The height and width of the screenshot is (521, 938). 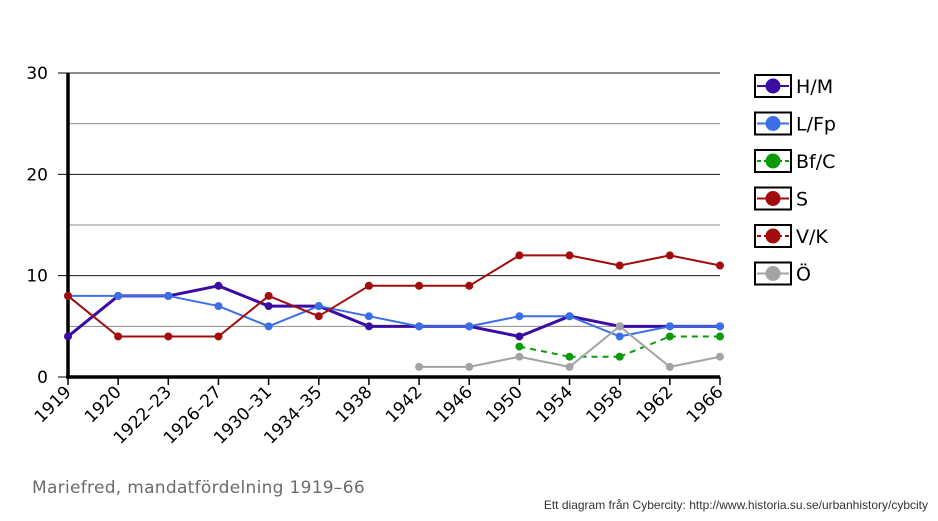 What do you see at coordinates (48, 226) in the screenshot?
I see `y-axis: 0 10 20 30` at bounding box center [48, 226].